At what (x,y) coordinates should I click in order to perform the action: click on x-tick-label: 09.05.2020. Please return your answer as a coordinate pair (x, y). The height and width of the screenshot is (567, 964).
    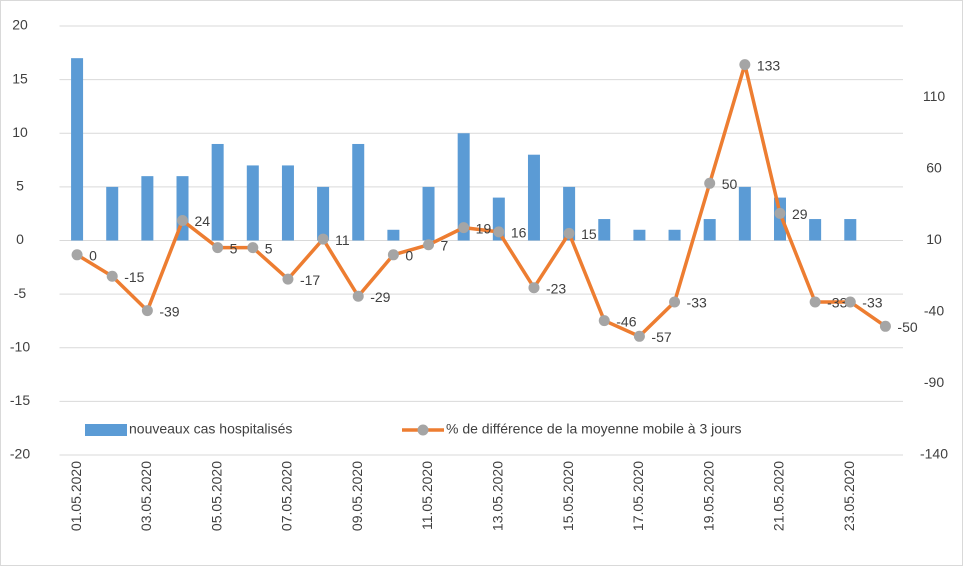
    Looking at the image, I should click on (357, 496).